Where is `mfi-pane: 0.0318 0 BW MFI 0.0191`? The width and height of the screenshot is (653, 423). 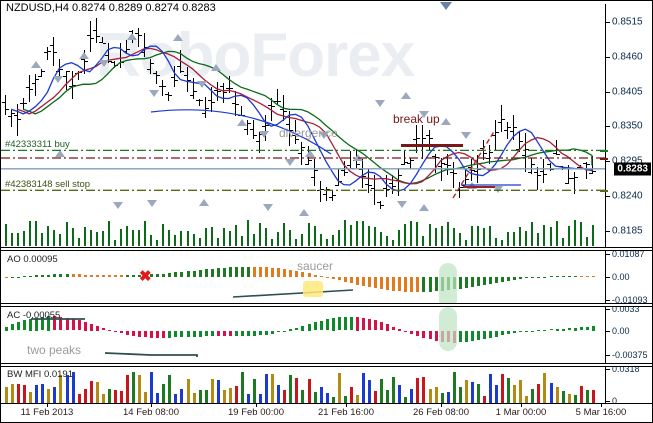 mfi-pane: 0.0318 0 BW MFI 0.0191 is located at coordinates (326, 385).